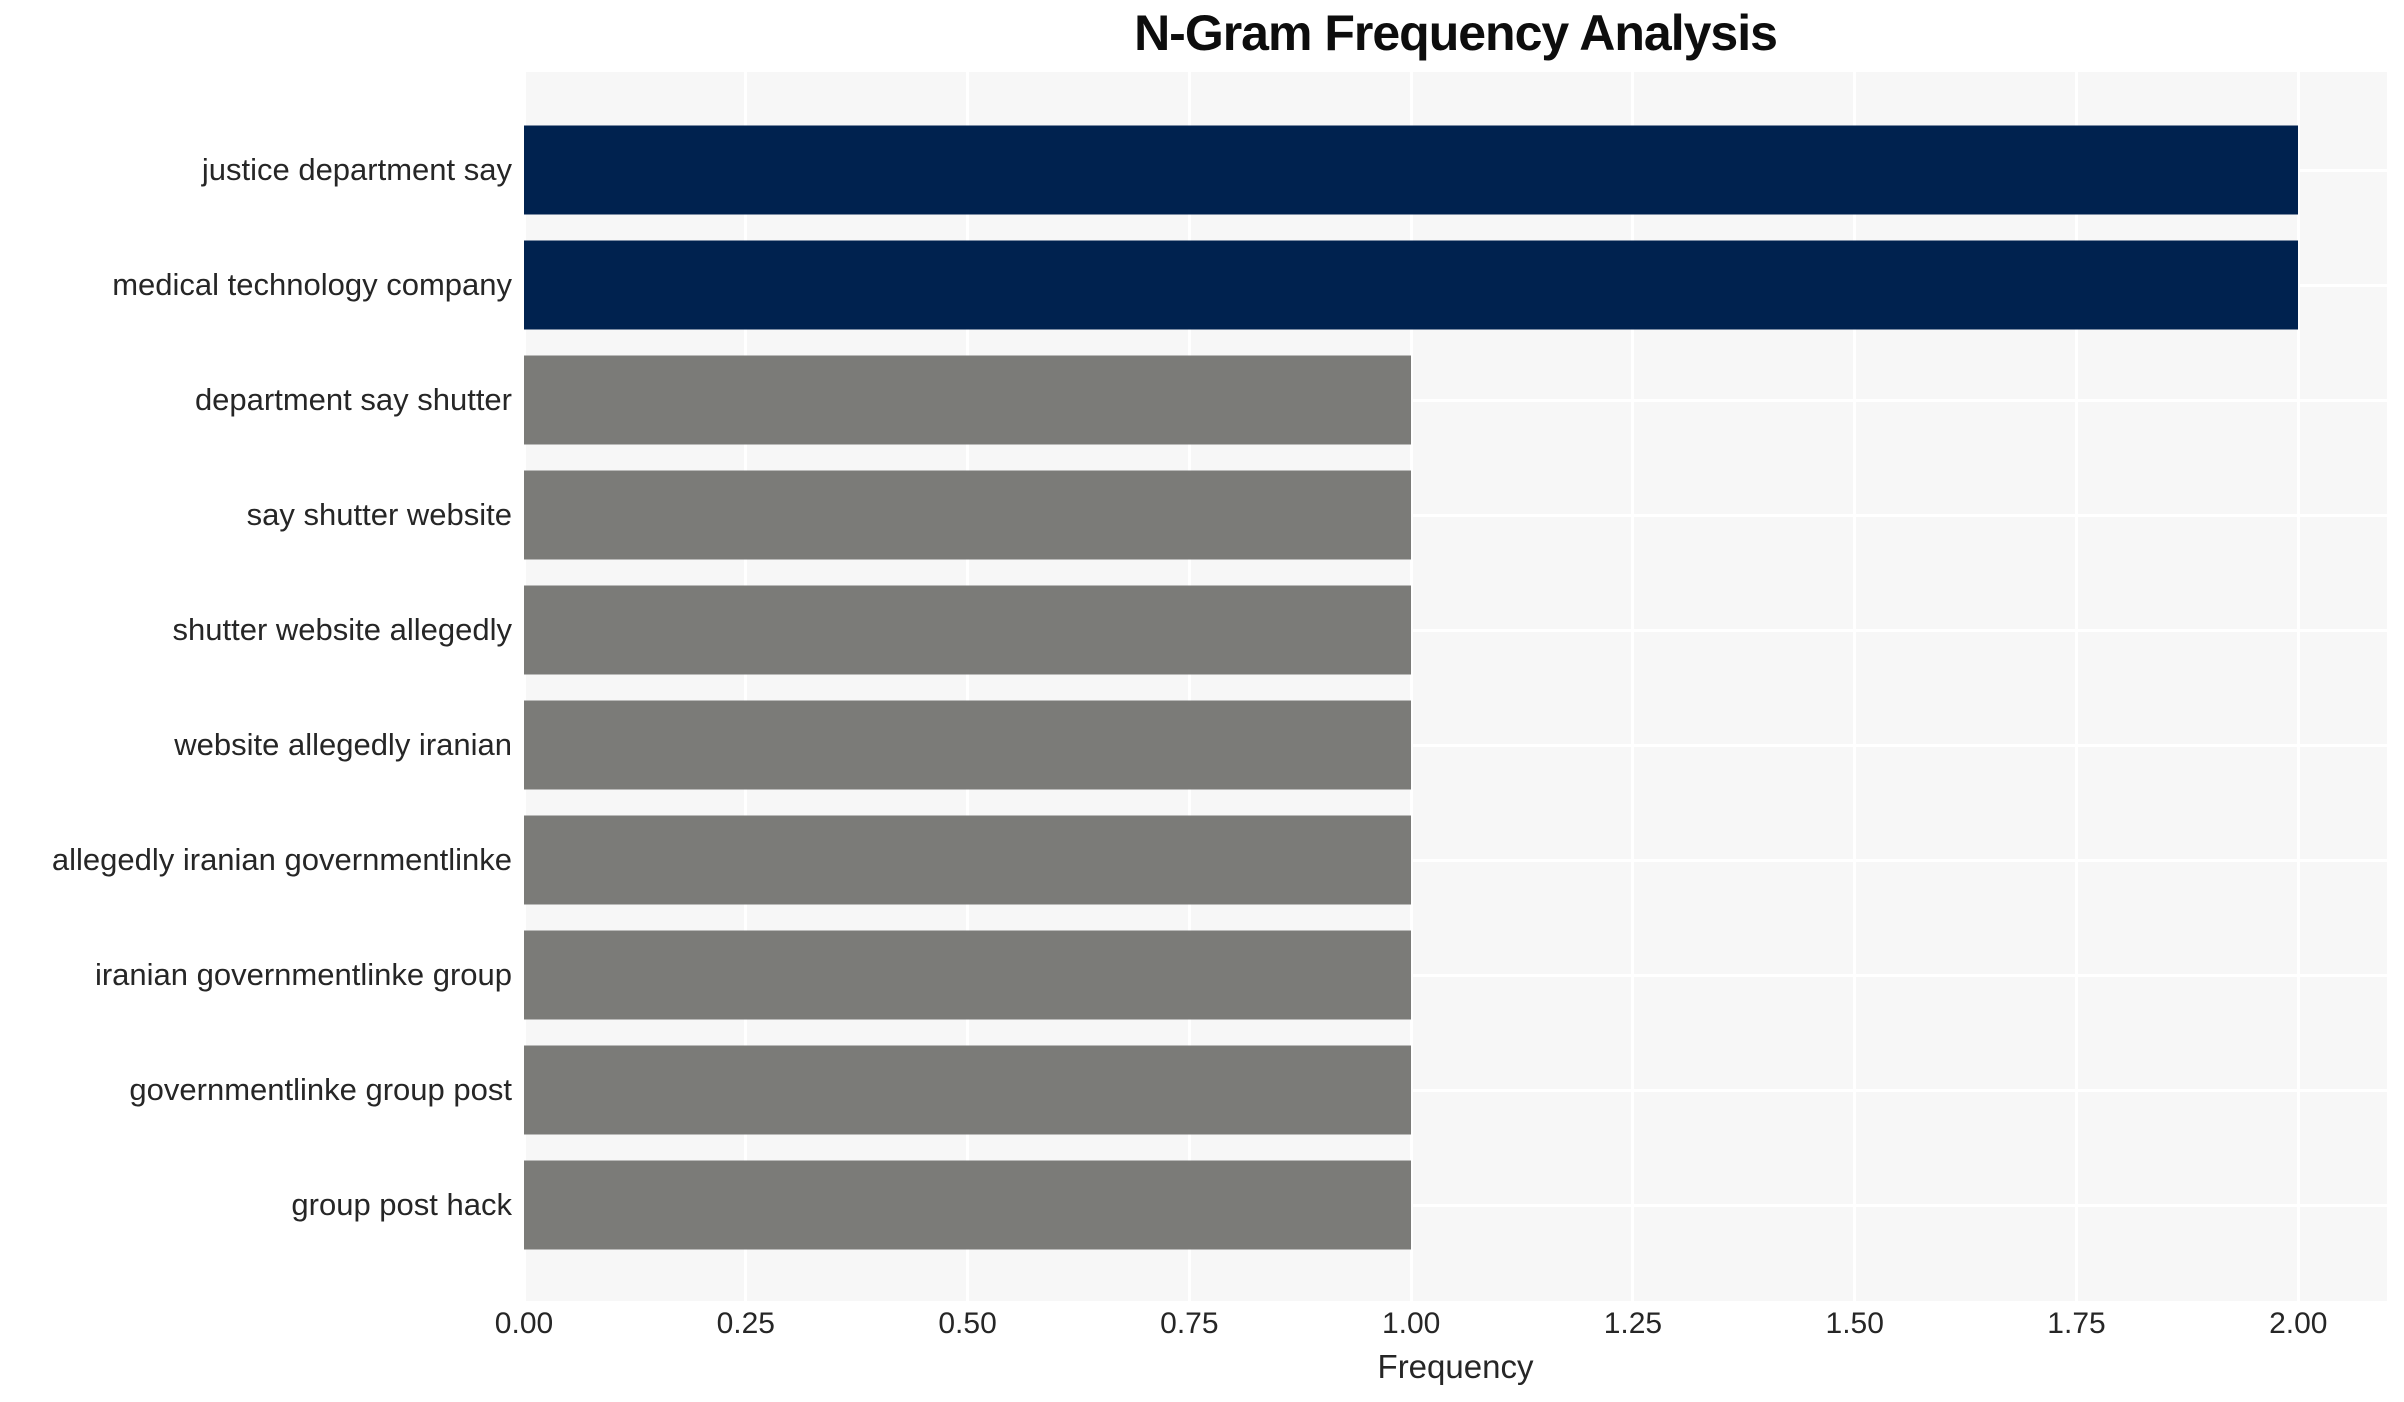 The width and height of the screenshot is (2404, 1402). What do you see at coordinates (1411, 1323) in the screenshot?
I see `x-tick-label: 1.00` at bounding box center [1411, 1323].